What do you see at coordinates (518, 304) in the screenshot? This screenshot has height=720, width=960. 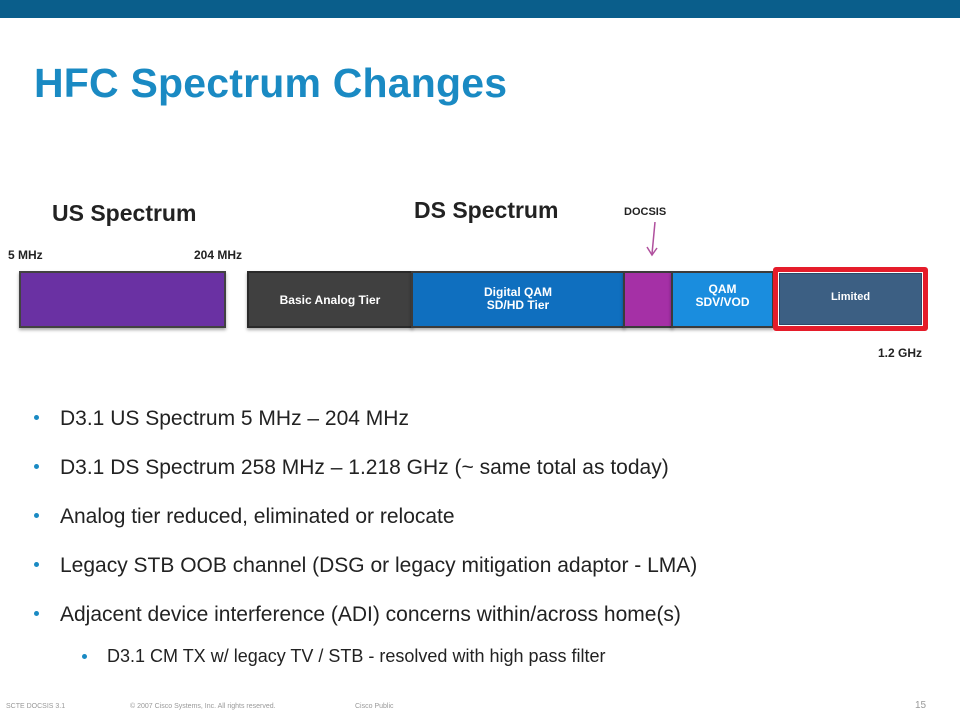 I see `digital-band-label-line2: SD/HD Tier` at bounding box center [518, 304].